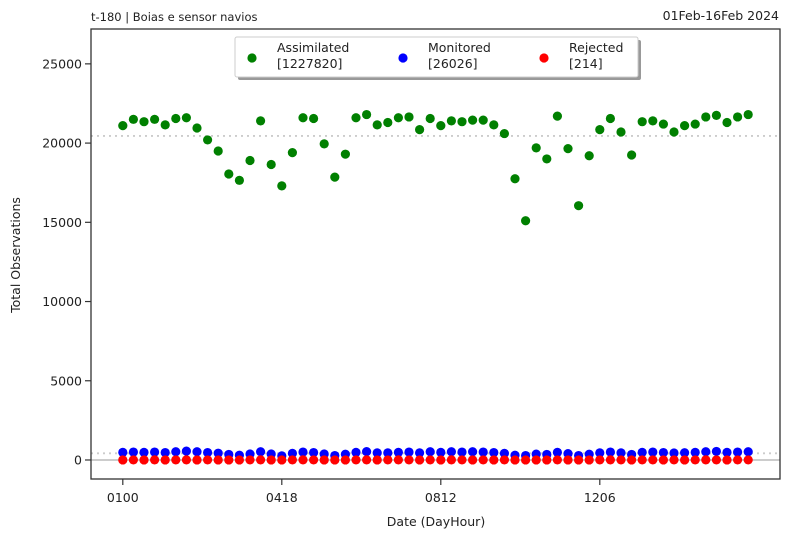 Image resolution: width=790 pixels, height=540 pixels. Describe the element at coordinates (436, 57) in the screenshot. I see `legend` at that location.